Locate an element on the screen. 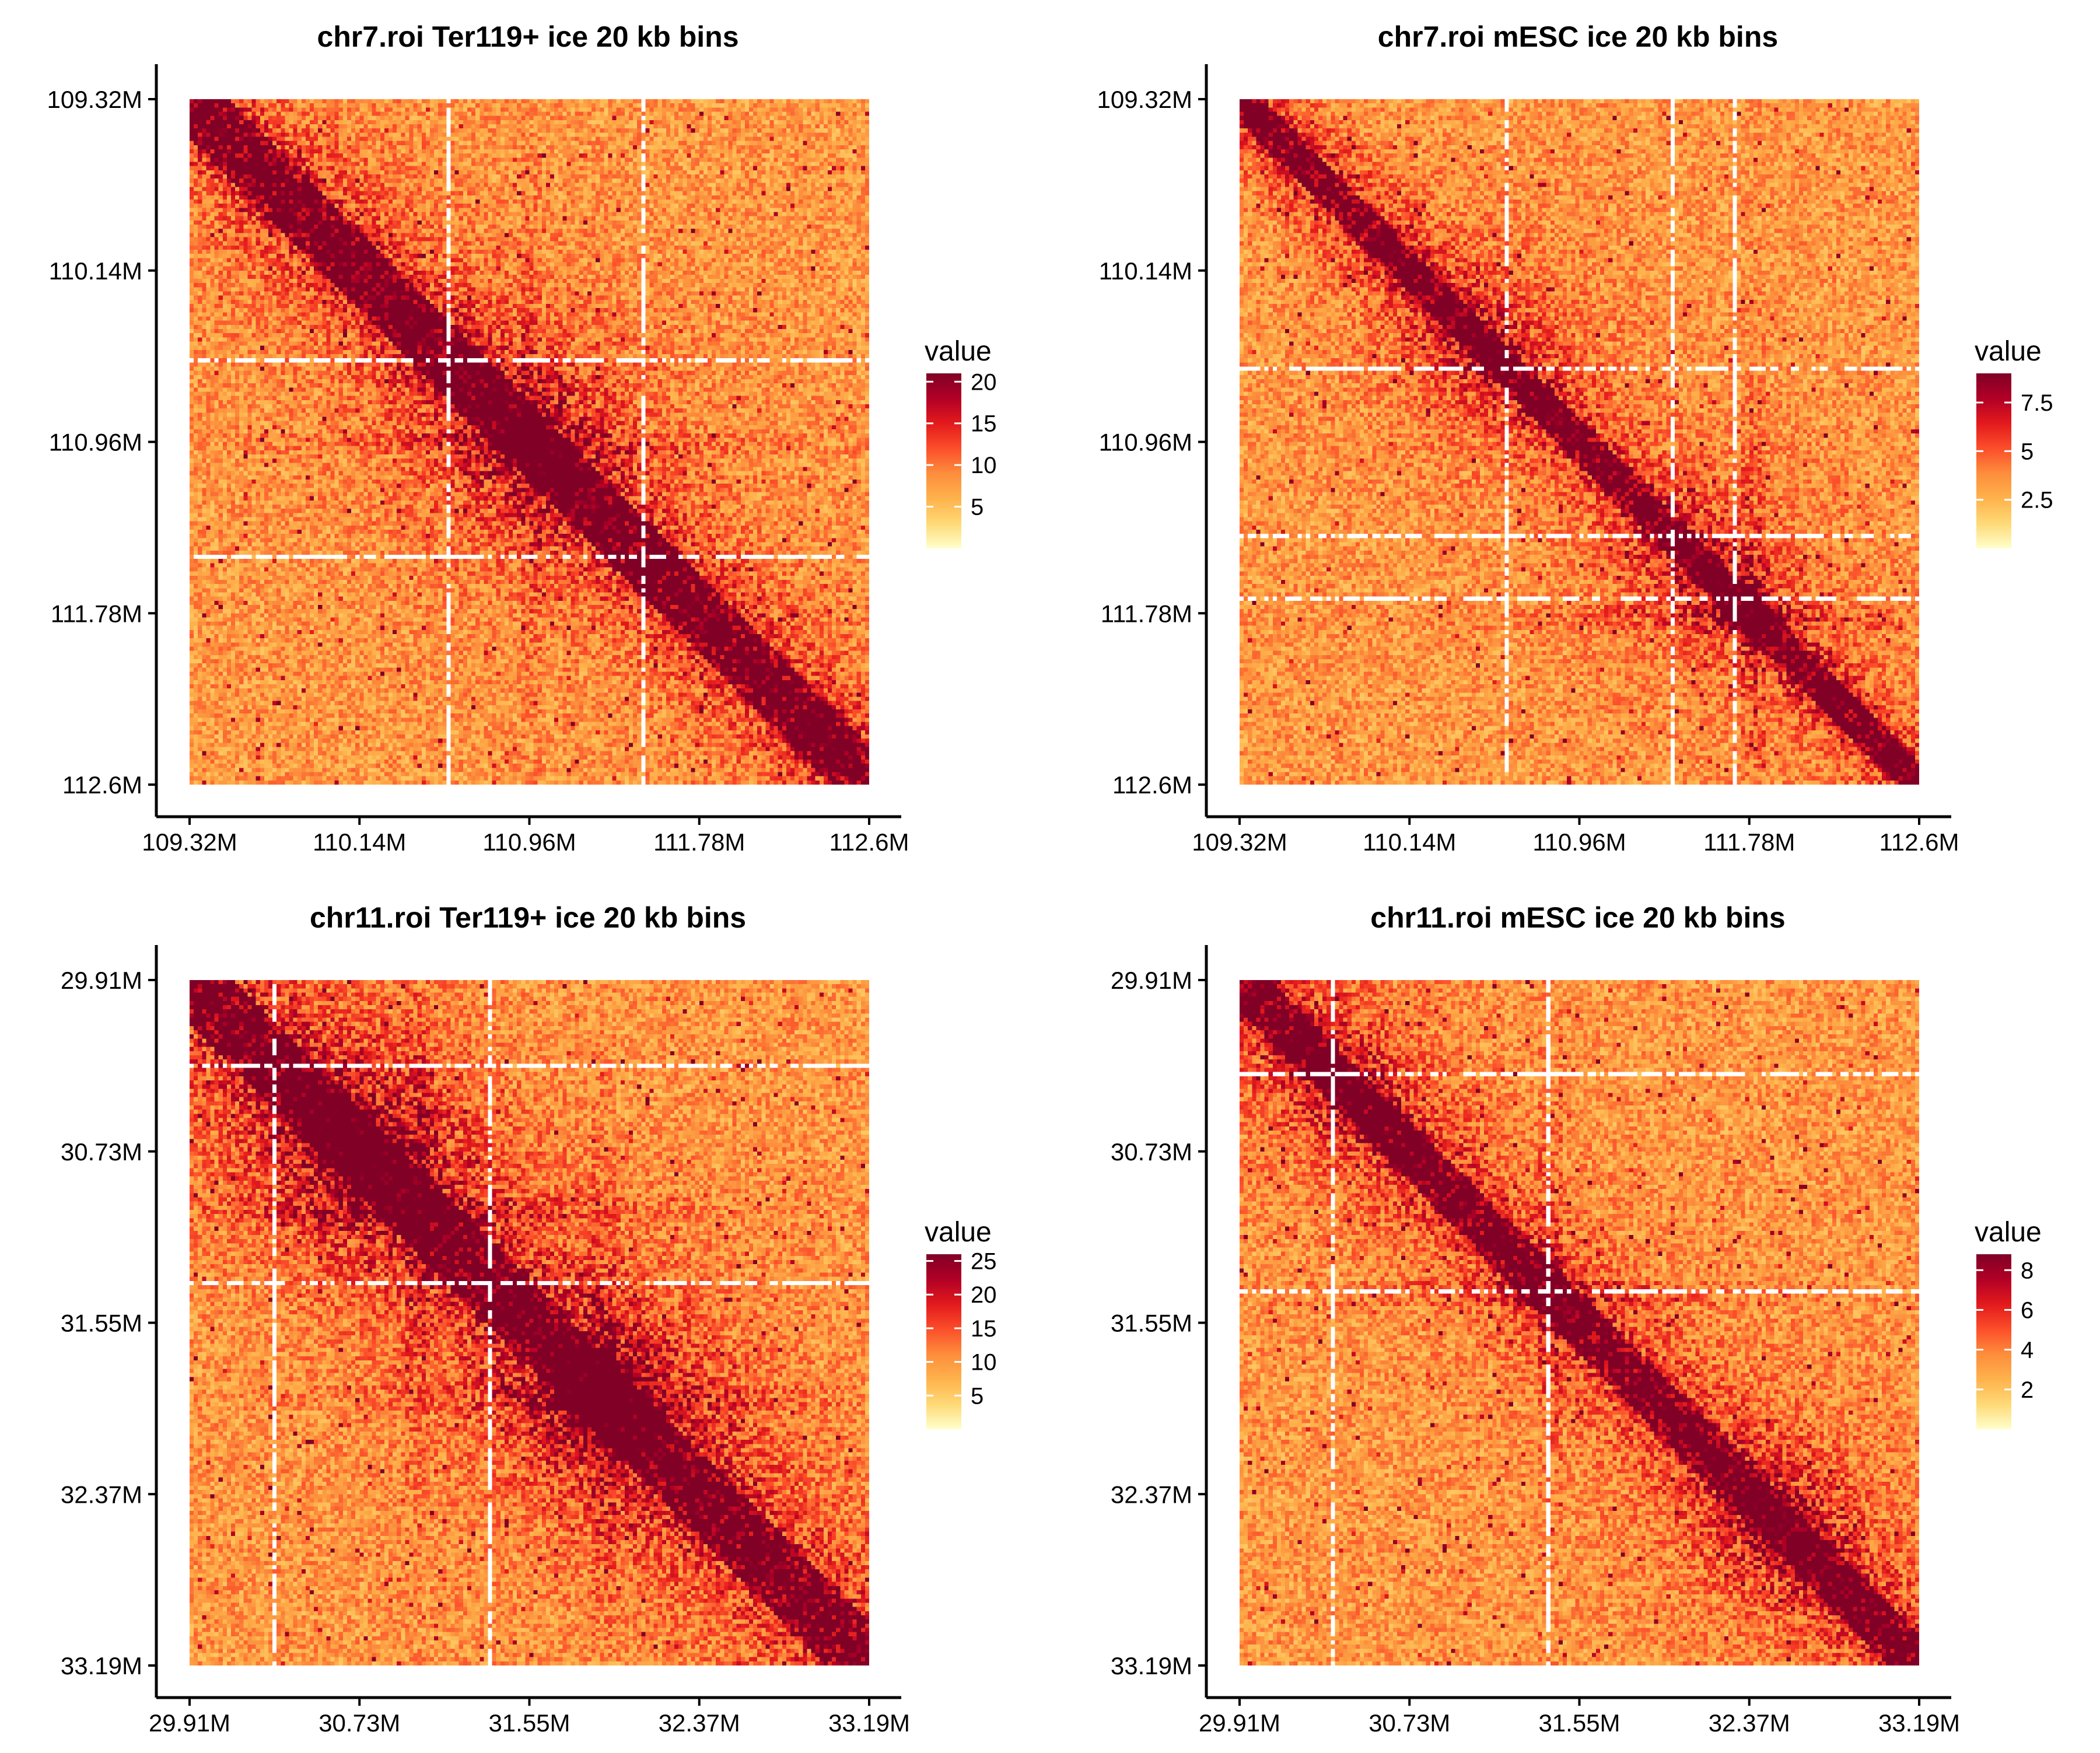 The width and height of the screenshot is (2100, 1753). legend-tick-label: 4 is located at coordinates (2027, 1350).